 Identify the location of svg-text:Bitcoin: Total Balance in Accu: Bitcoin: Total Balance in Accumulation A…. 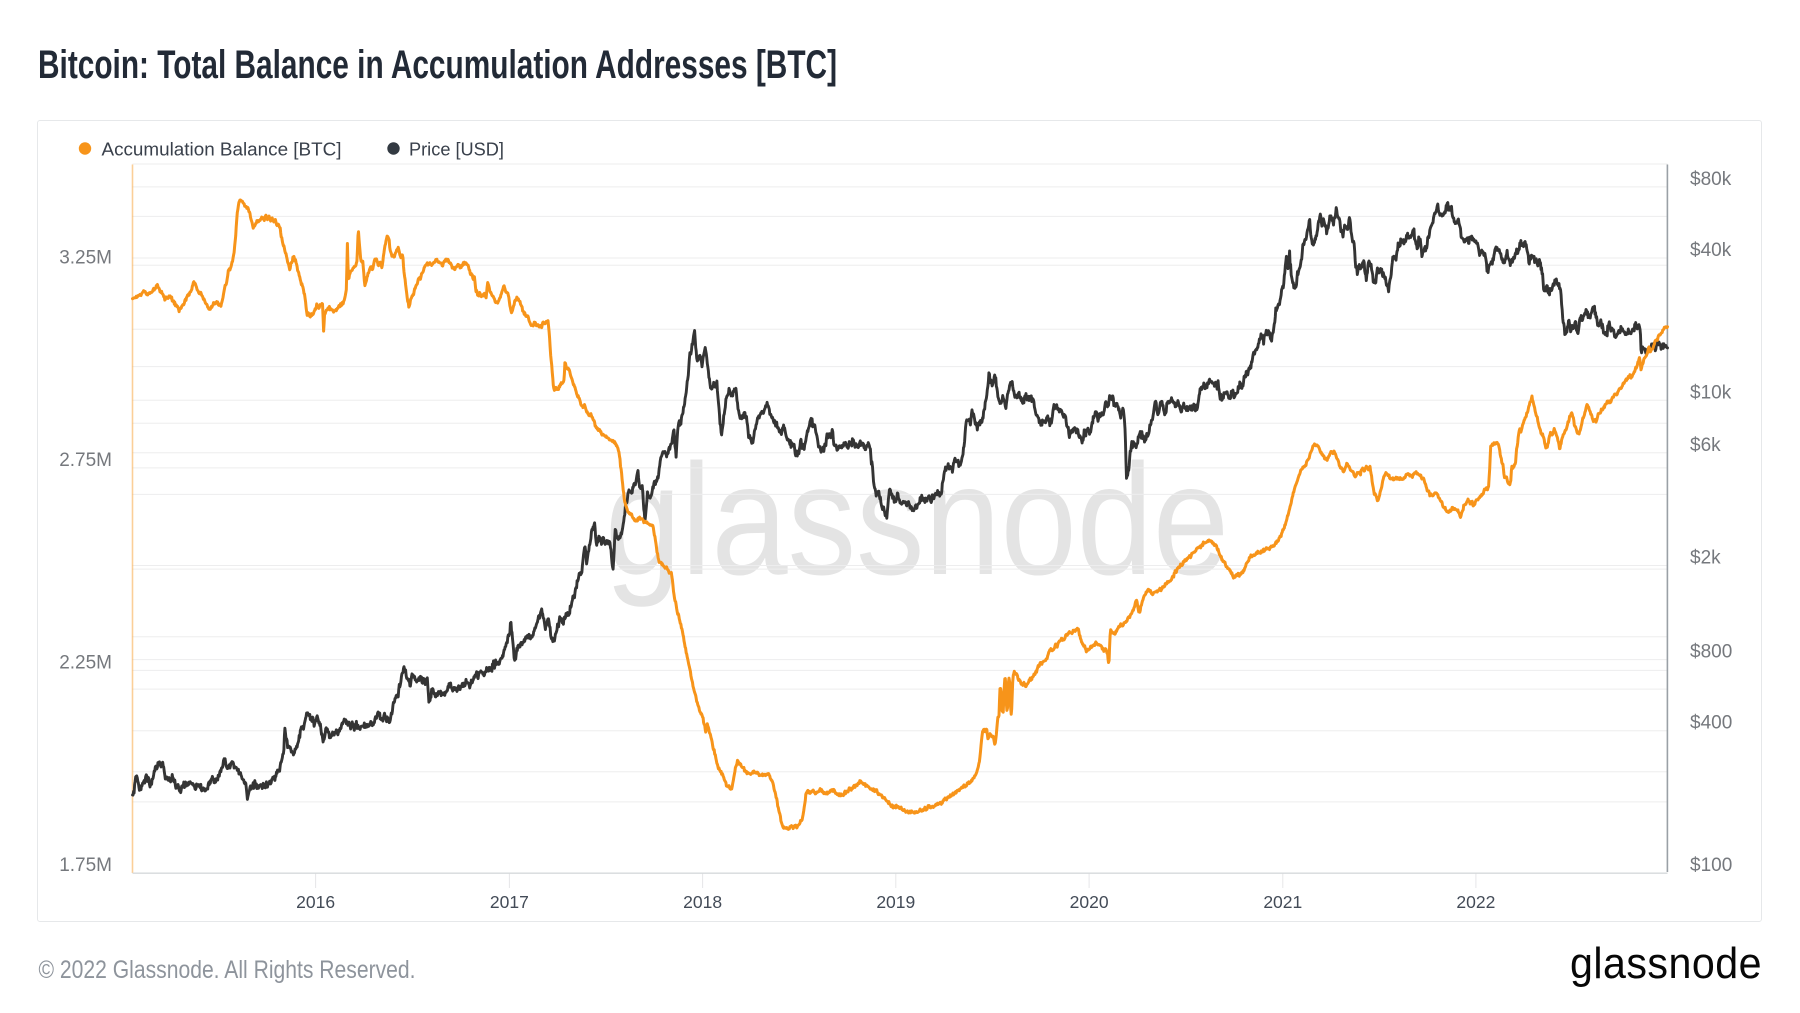
(437, 65).